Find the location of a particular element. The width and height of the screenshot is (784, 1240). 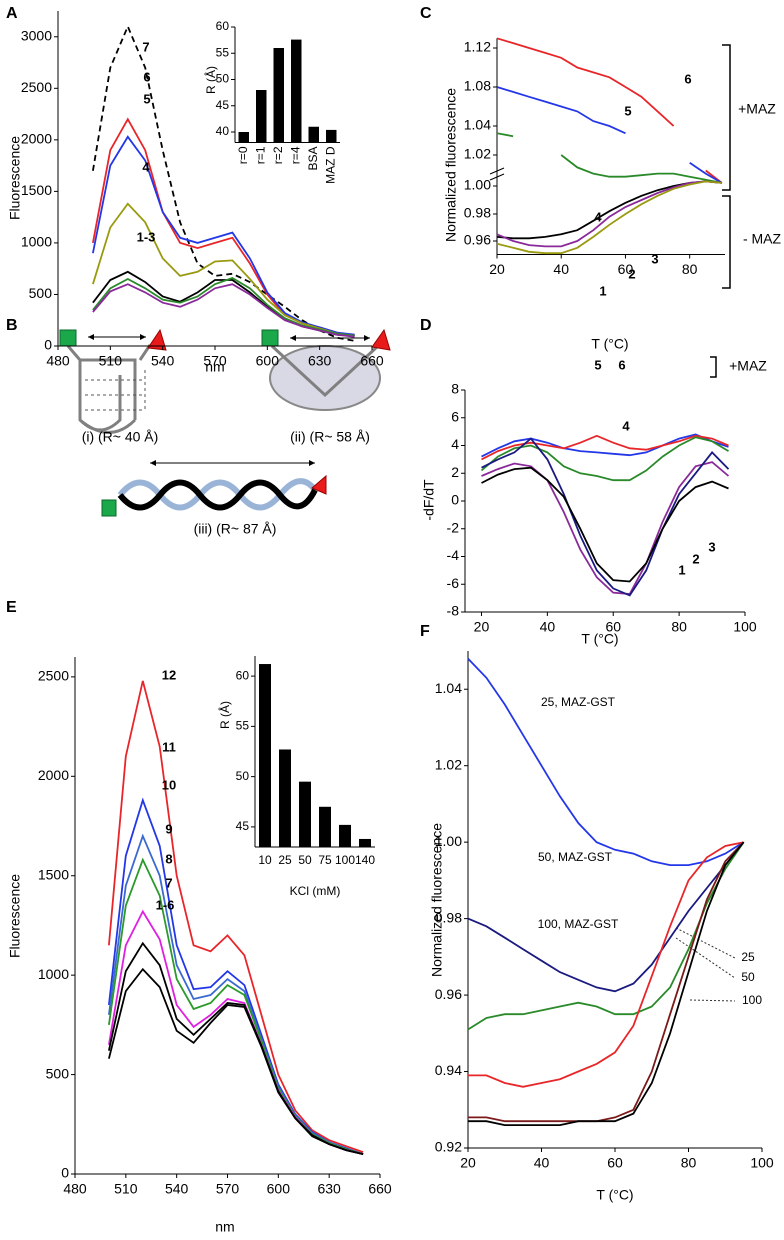

y-tick-label: 6 is located at coordinates (455, 416).